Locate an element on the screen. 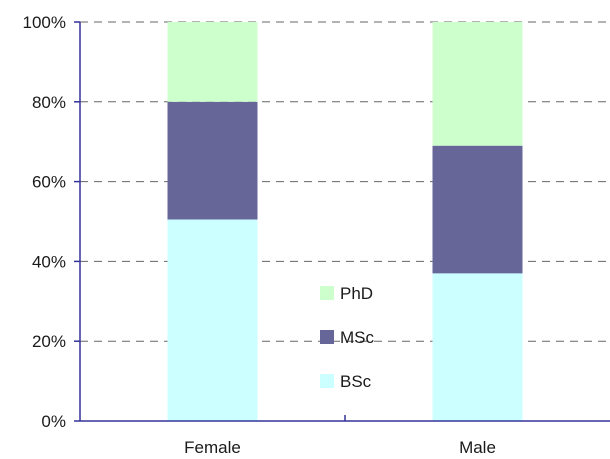  bar-female-phd is located at coordinates (212, 62).